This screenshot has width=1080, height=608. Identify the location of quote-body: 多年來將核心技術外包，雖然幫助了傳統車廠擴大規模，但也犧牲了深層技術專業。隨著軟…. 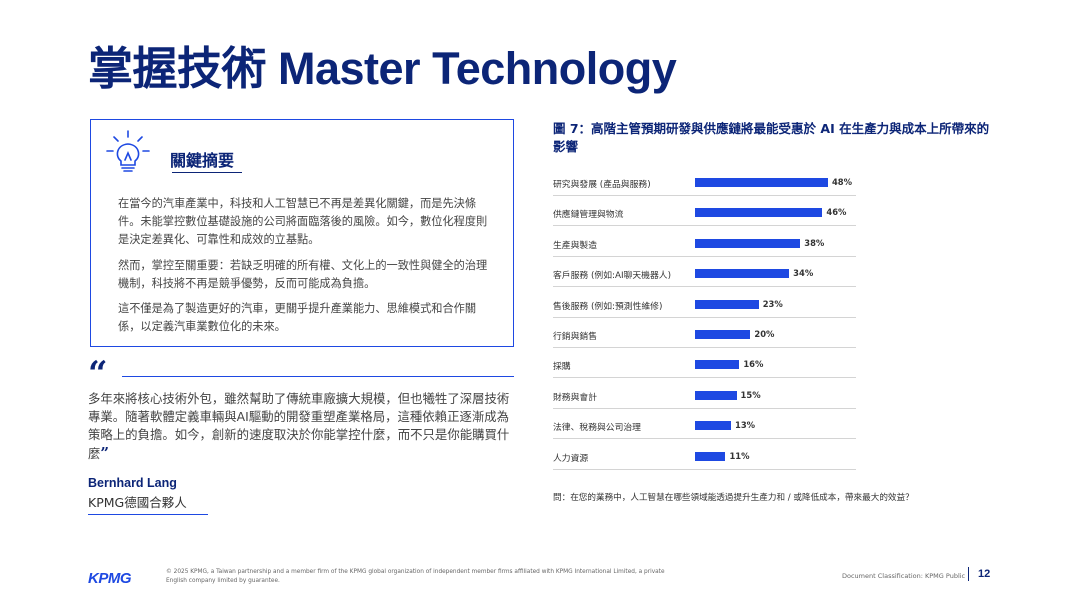
(299, 426).